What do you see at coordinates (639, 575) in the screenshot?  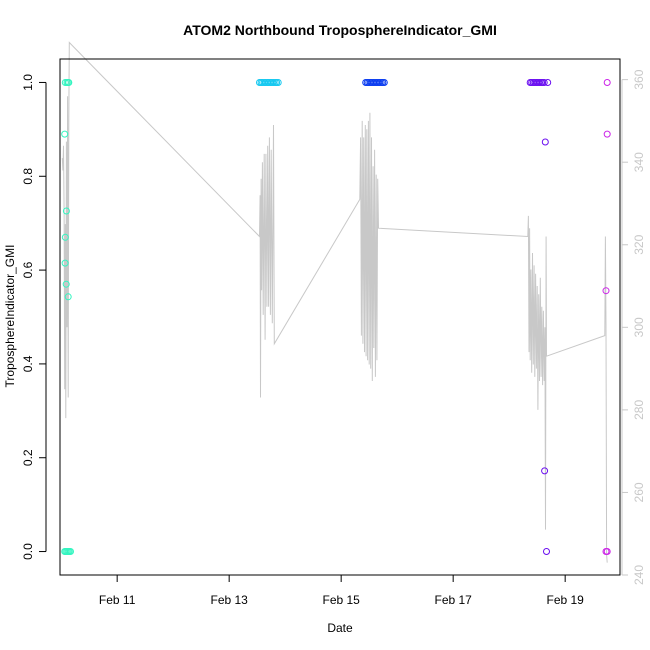 I see `y2-tick-label: 240` at bounding box center [639, 575].